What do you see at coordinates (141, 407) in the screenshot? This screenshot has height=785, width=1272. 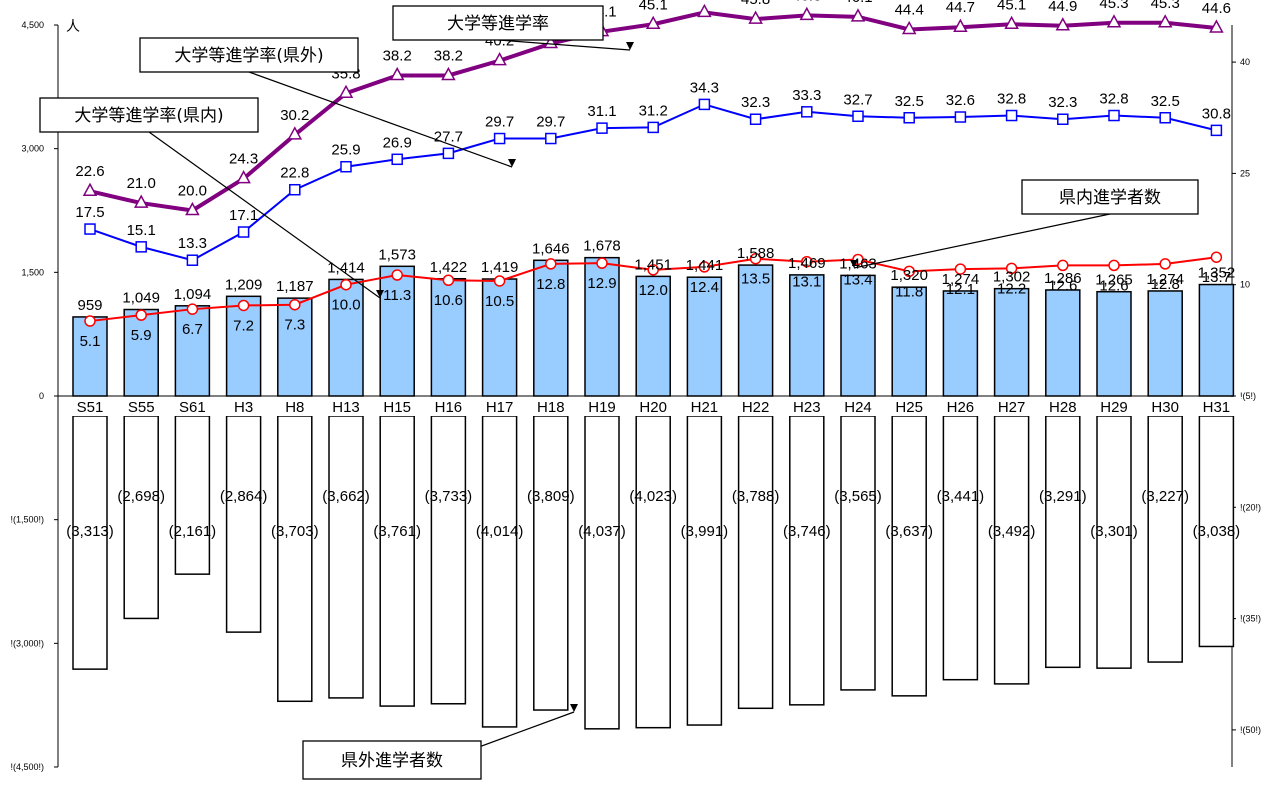 I see `category-label-S55: S55` at bounding box center [141, 407].